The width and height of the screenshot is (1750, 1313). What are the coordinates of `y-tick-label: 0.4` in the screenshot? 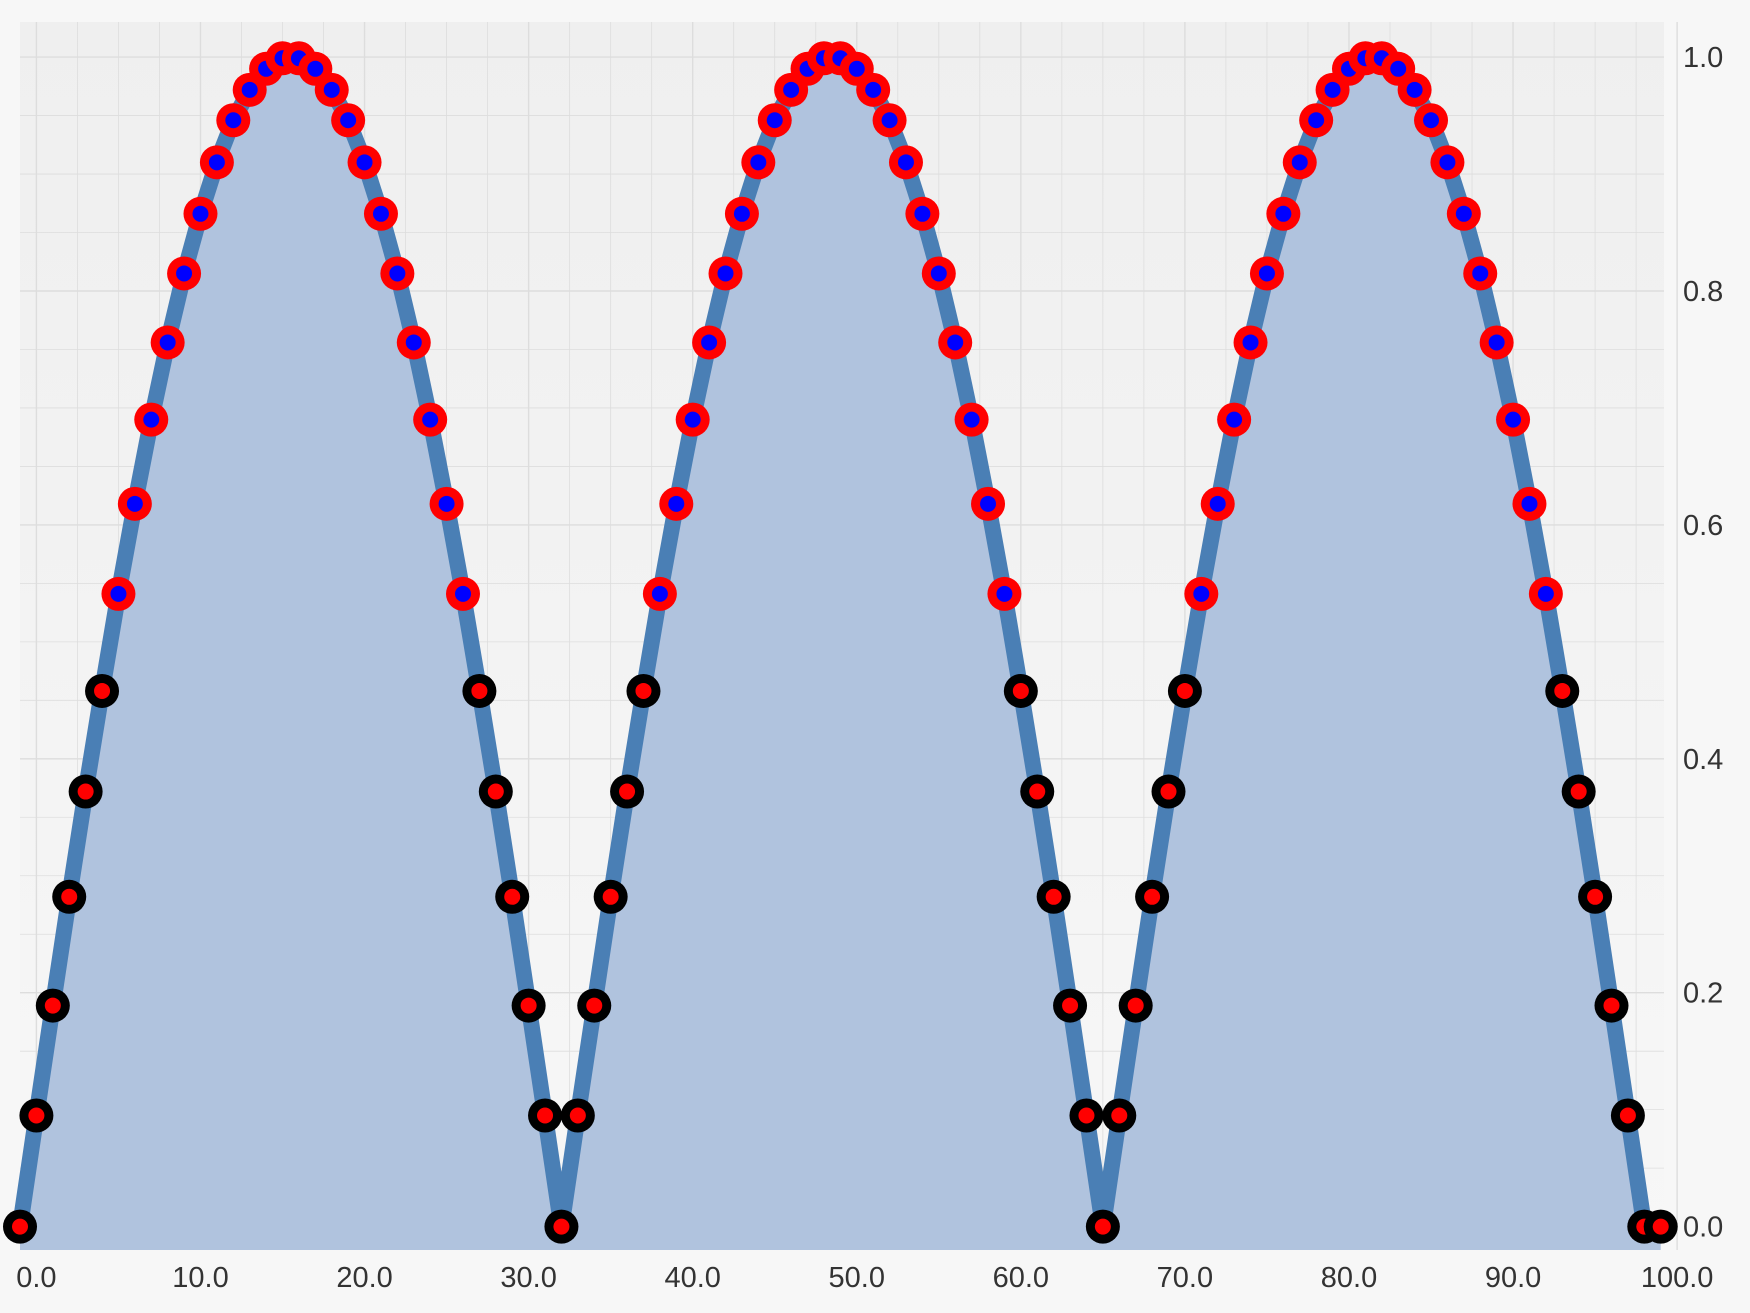 It's located at (1703, 760).